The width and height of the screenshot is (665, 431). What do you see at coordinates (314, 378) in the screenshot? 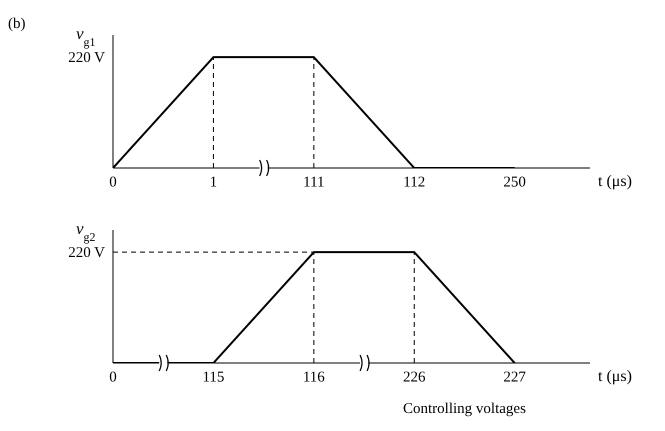
I see `x-tick-label: 116` at bounding box center [314, 378].